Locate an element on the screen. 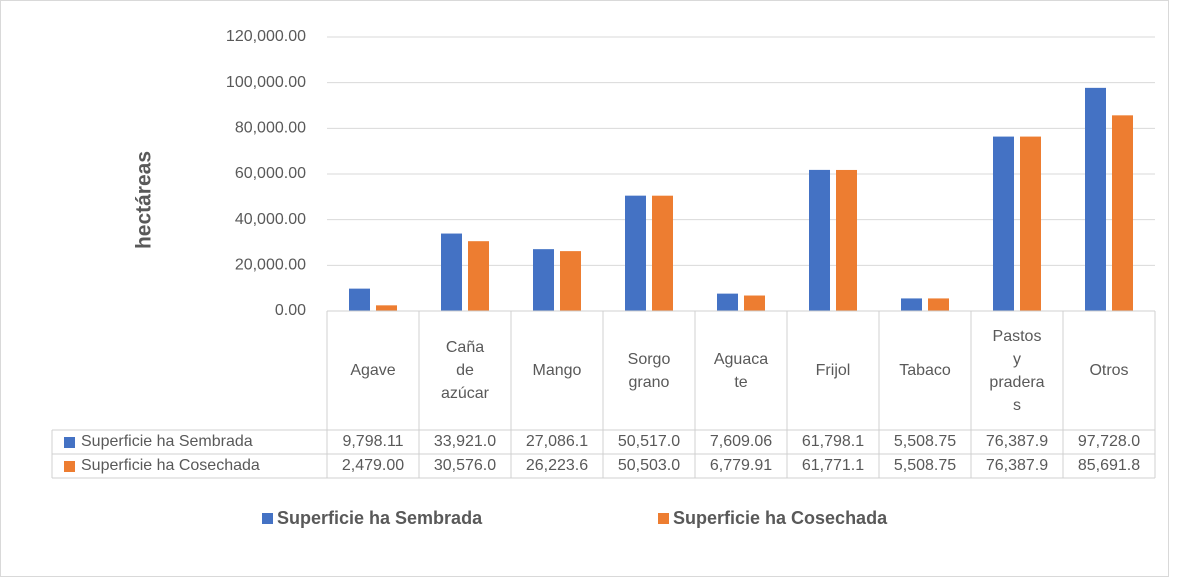  table-row-label: Superficie ha Sembrada is located at coordinates (189, 442).